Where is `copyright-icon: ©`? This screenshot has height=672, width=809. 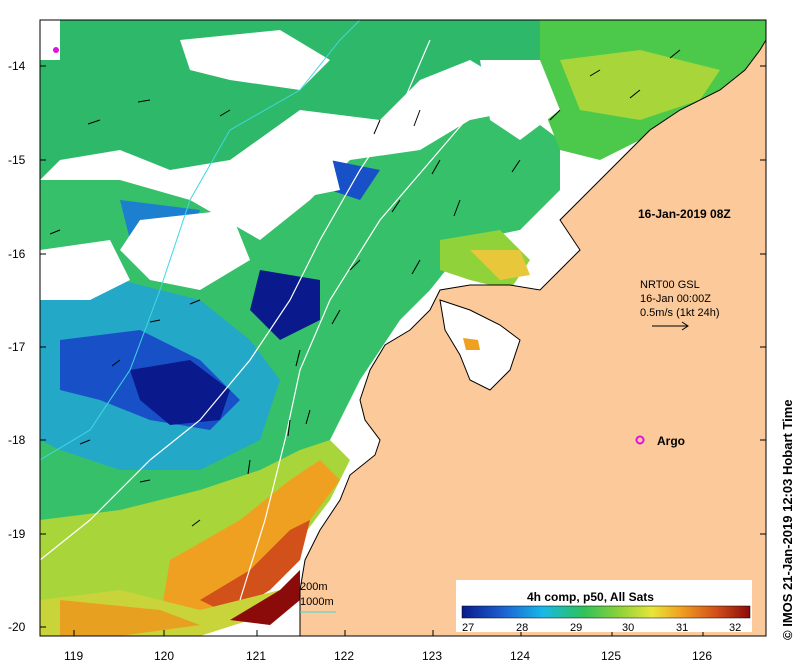
copyright-icon: © is located at coordinates (787, 633).